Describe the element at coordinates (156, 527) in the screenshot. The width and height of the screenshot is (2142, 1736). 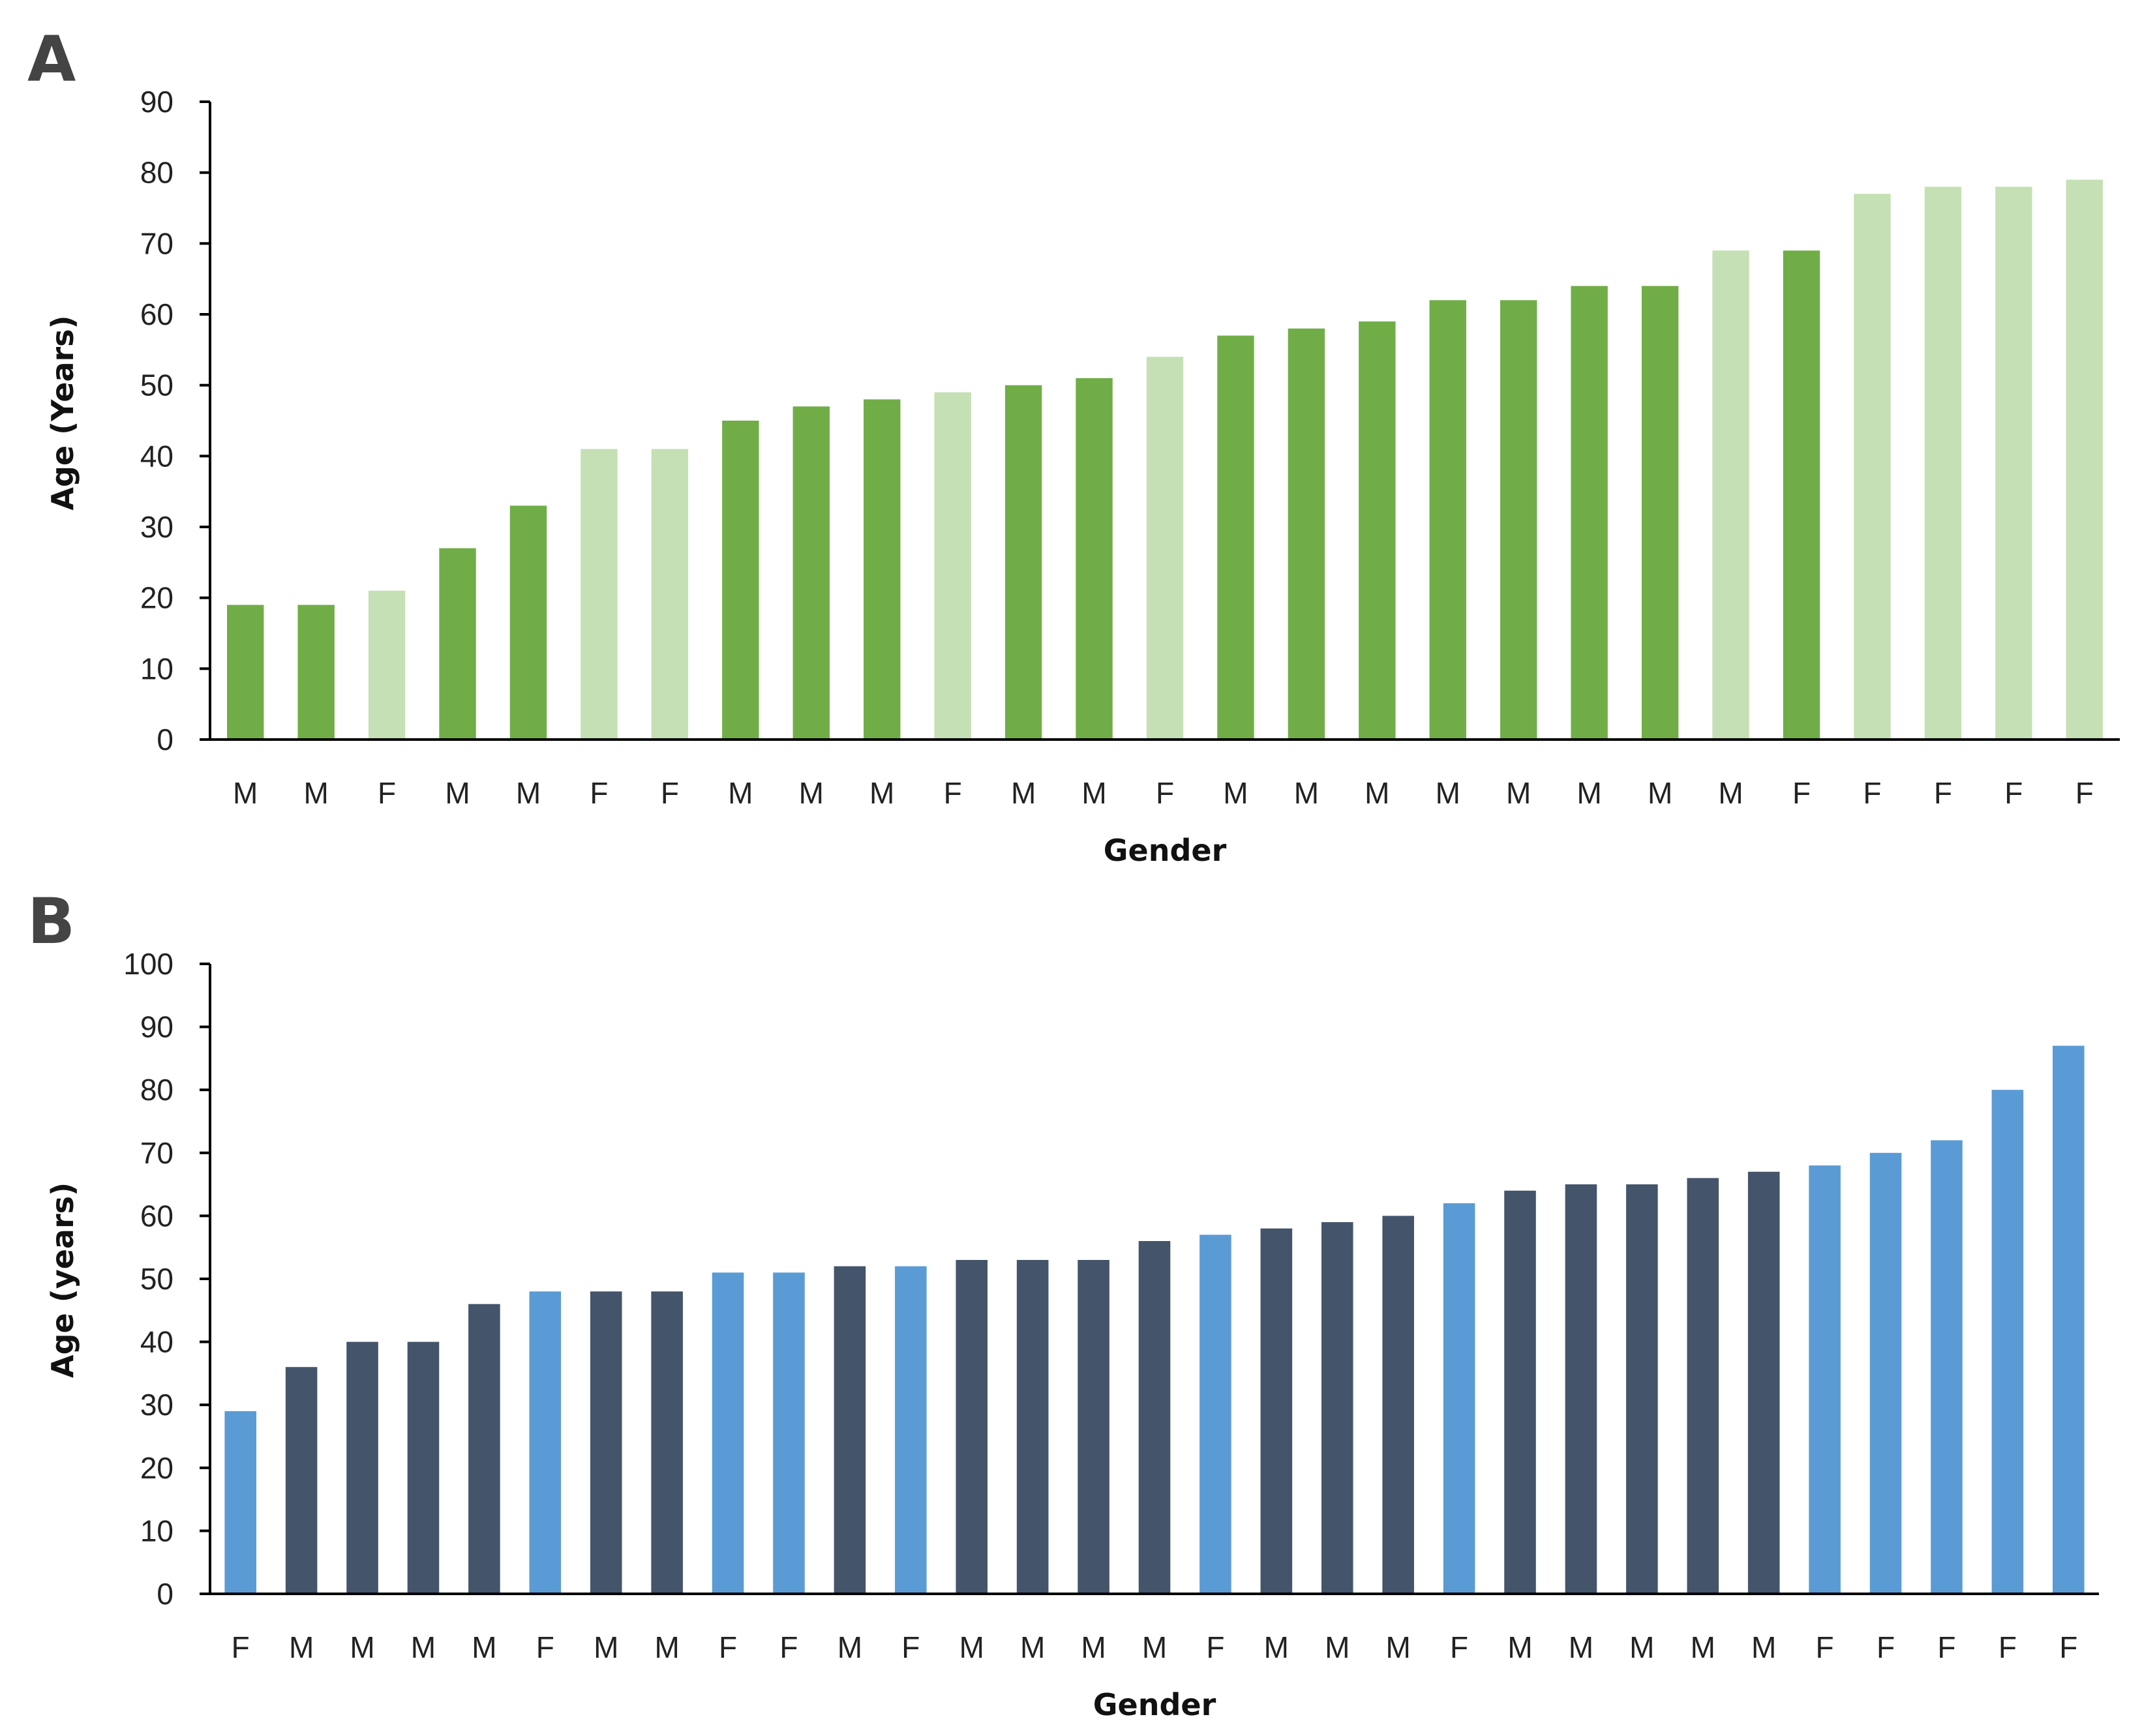
I see `a-y-tick-label: 30` at that location.